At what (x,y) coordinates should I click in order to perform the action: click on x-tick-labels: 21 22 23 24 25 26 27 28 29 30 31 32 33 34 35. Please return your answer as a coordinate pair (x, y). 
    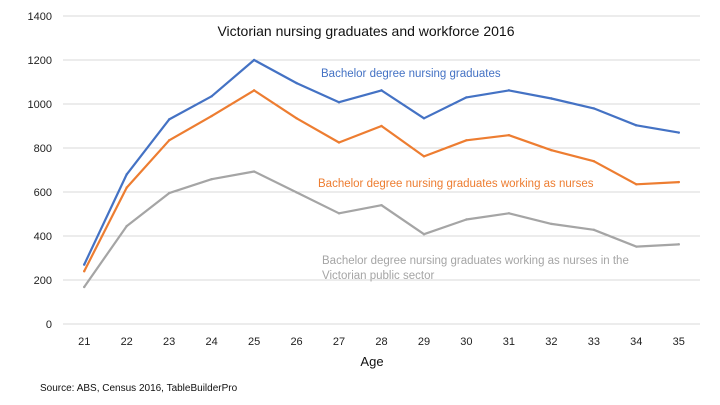
    Looking at the image, I should click on (381, 342).